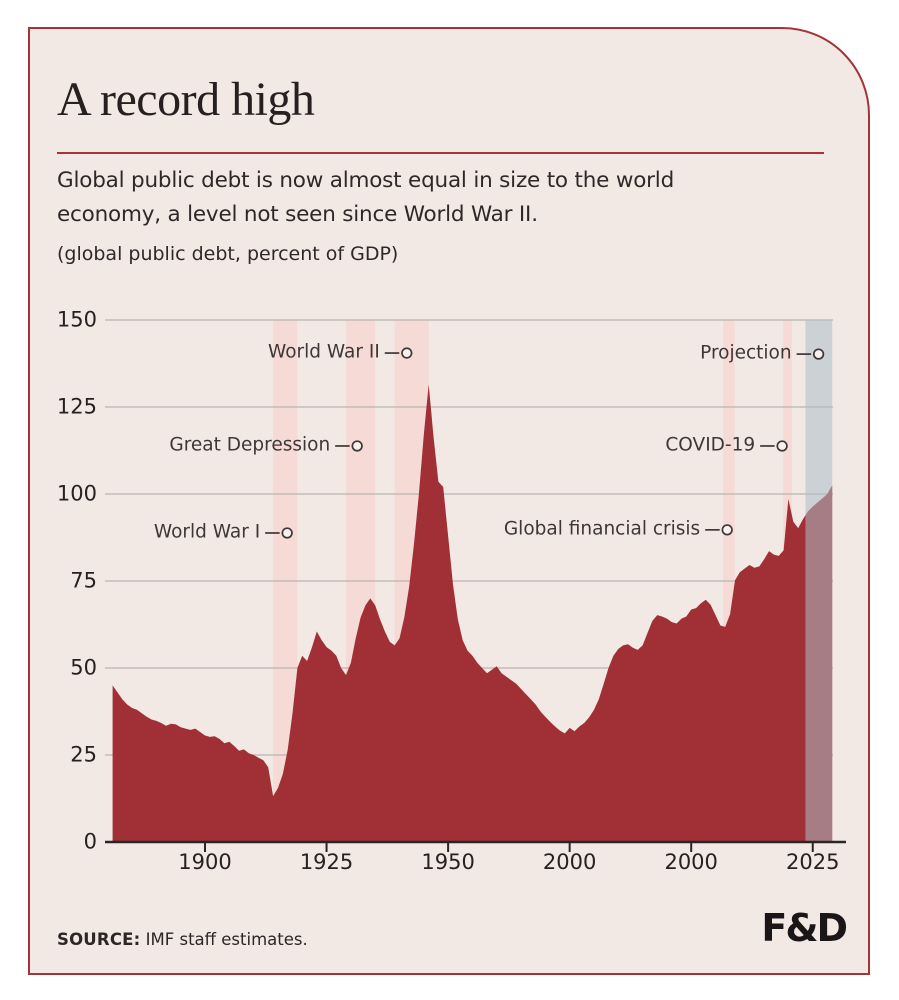 This screenshot has height=1000, width=899. What do you see at coordinates (207, 532) in the screenshot?
I see `annotation-label: World War I` at bounding box center [207, 532].